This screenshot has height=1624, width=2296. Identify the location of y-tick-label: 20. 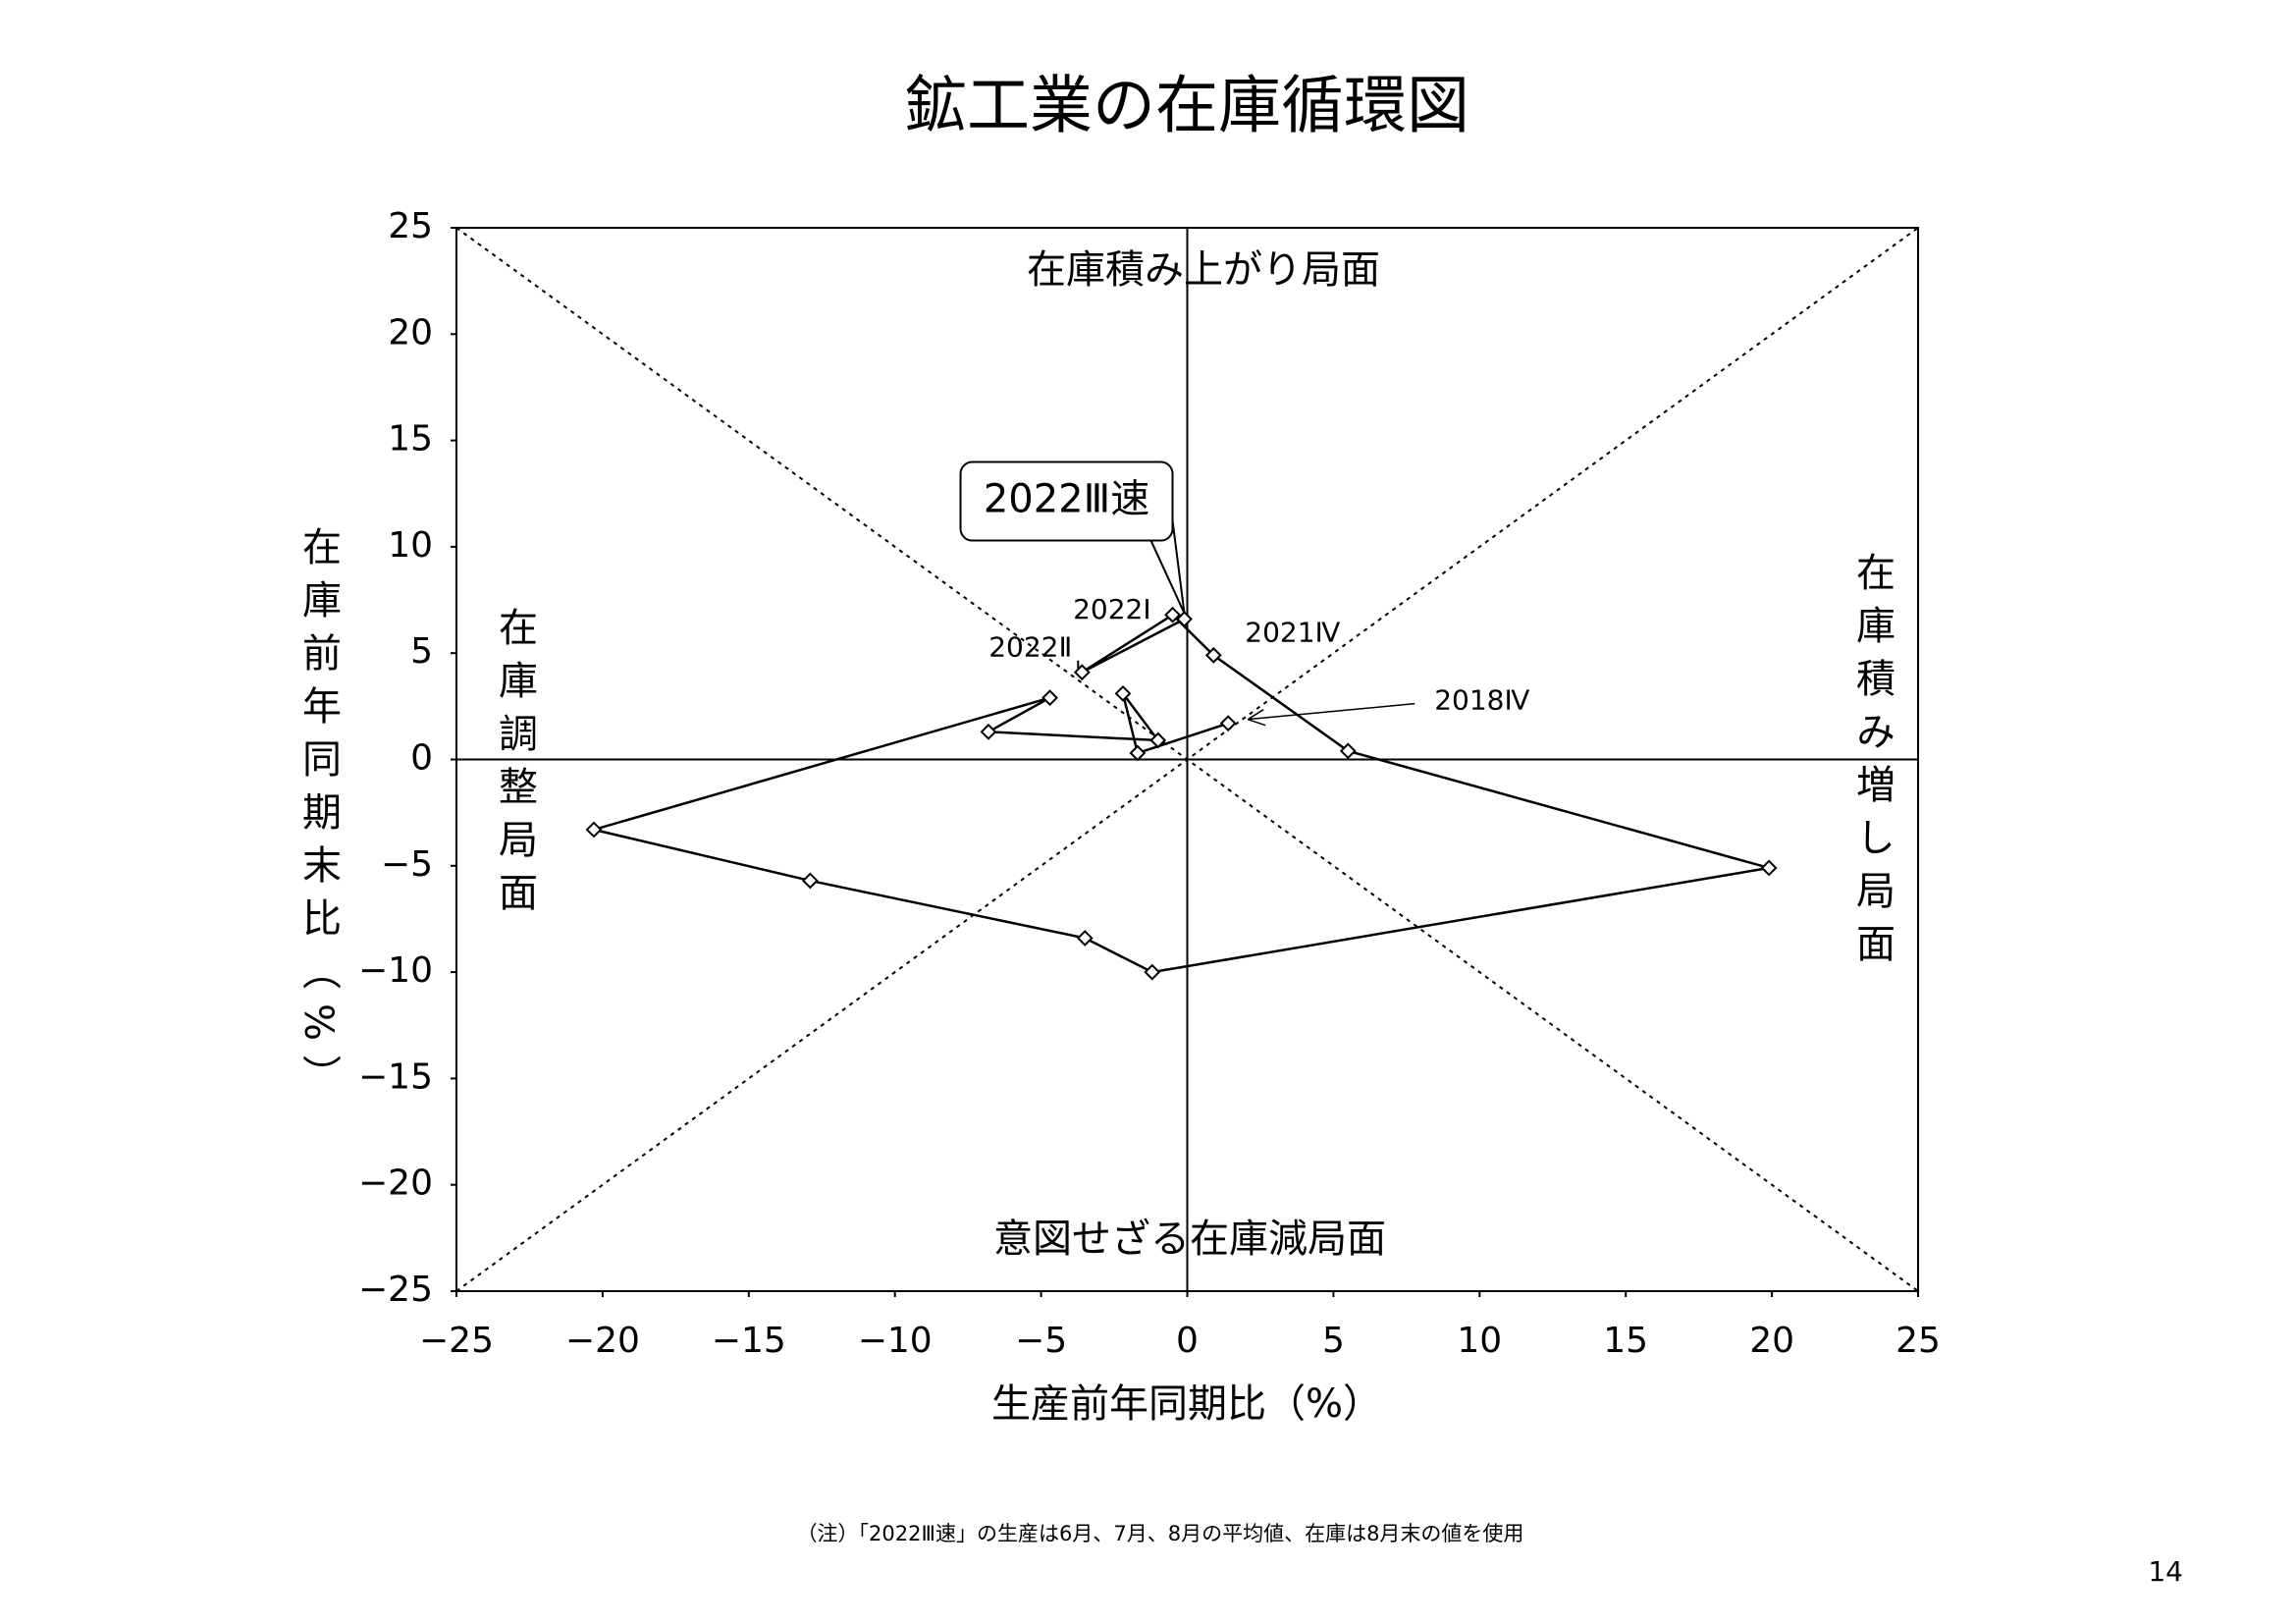
(410, 332).